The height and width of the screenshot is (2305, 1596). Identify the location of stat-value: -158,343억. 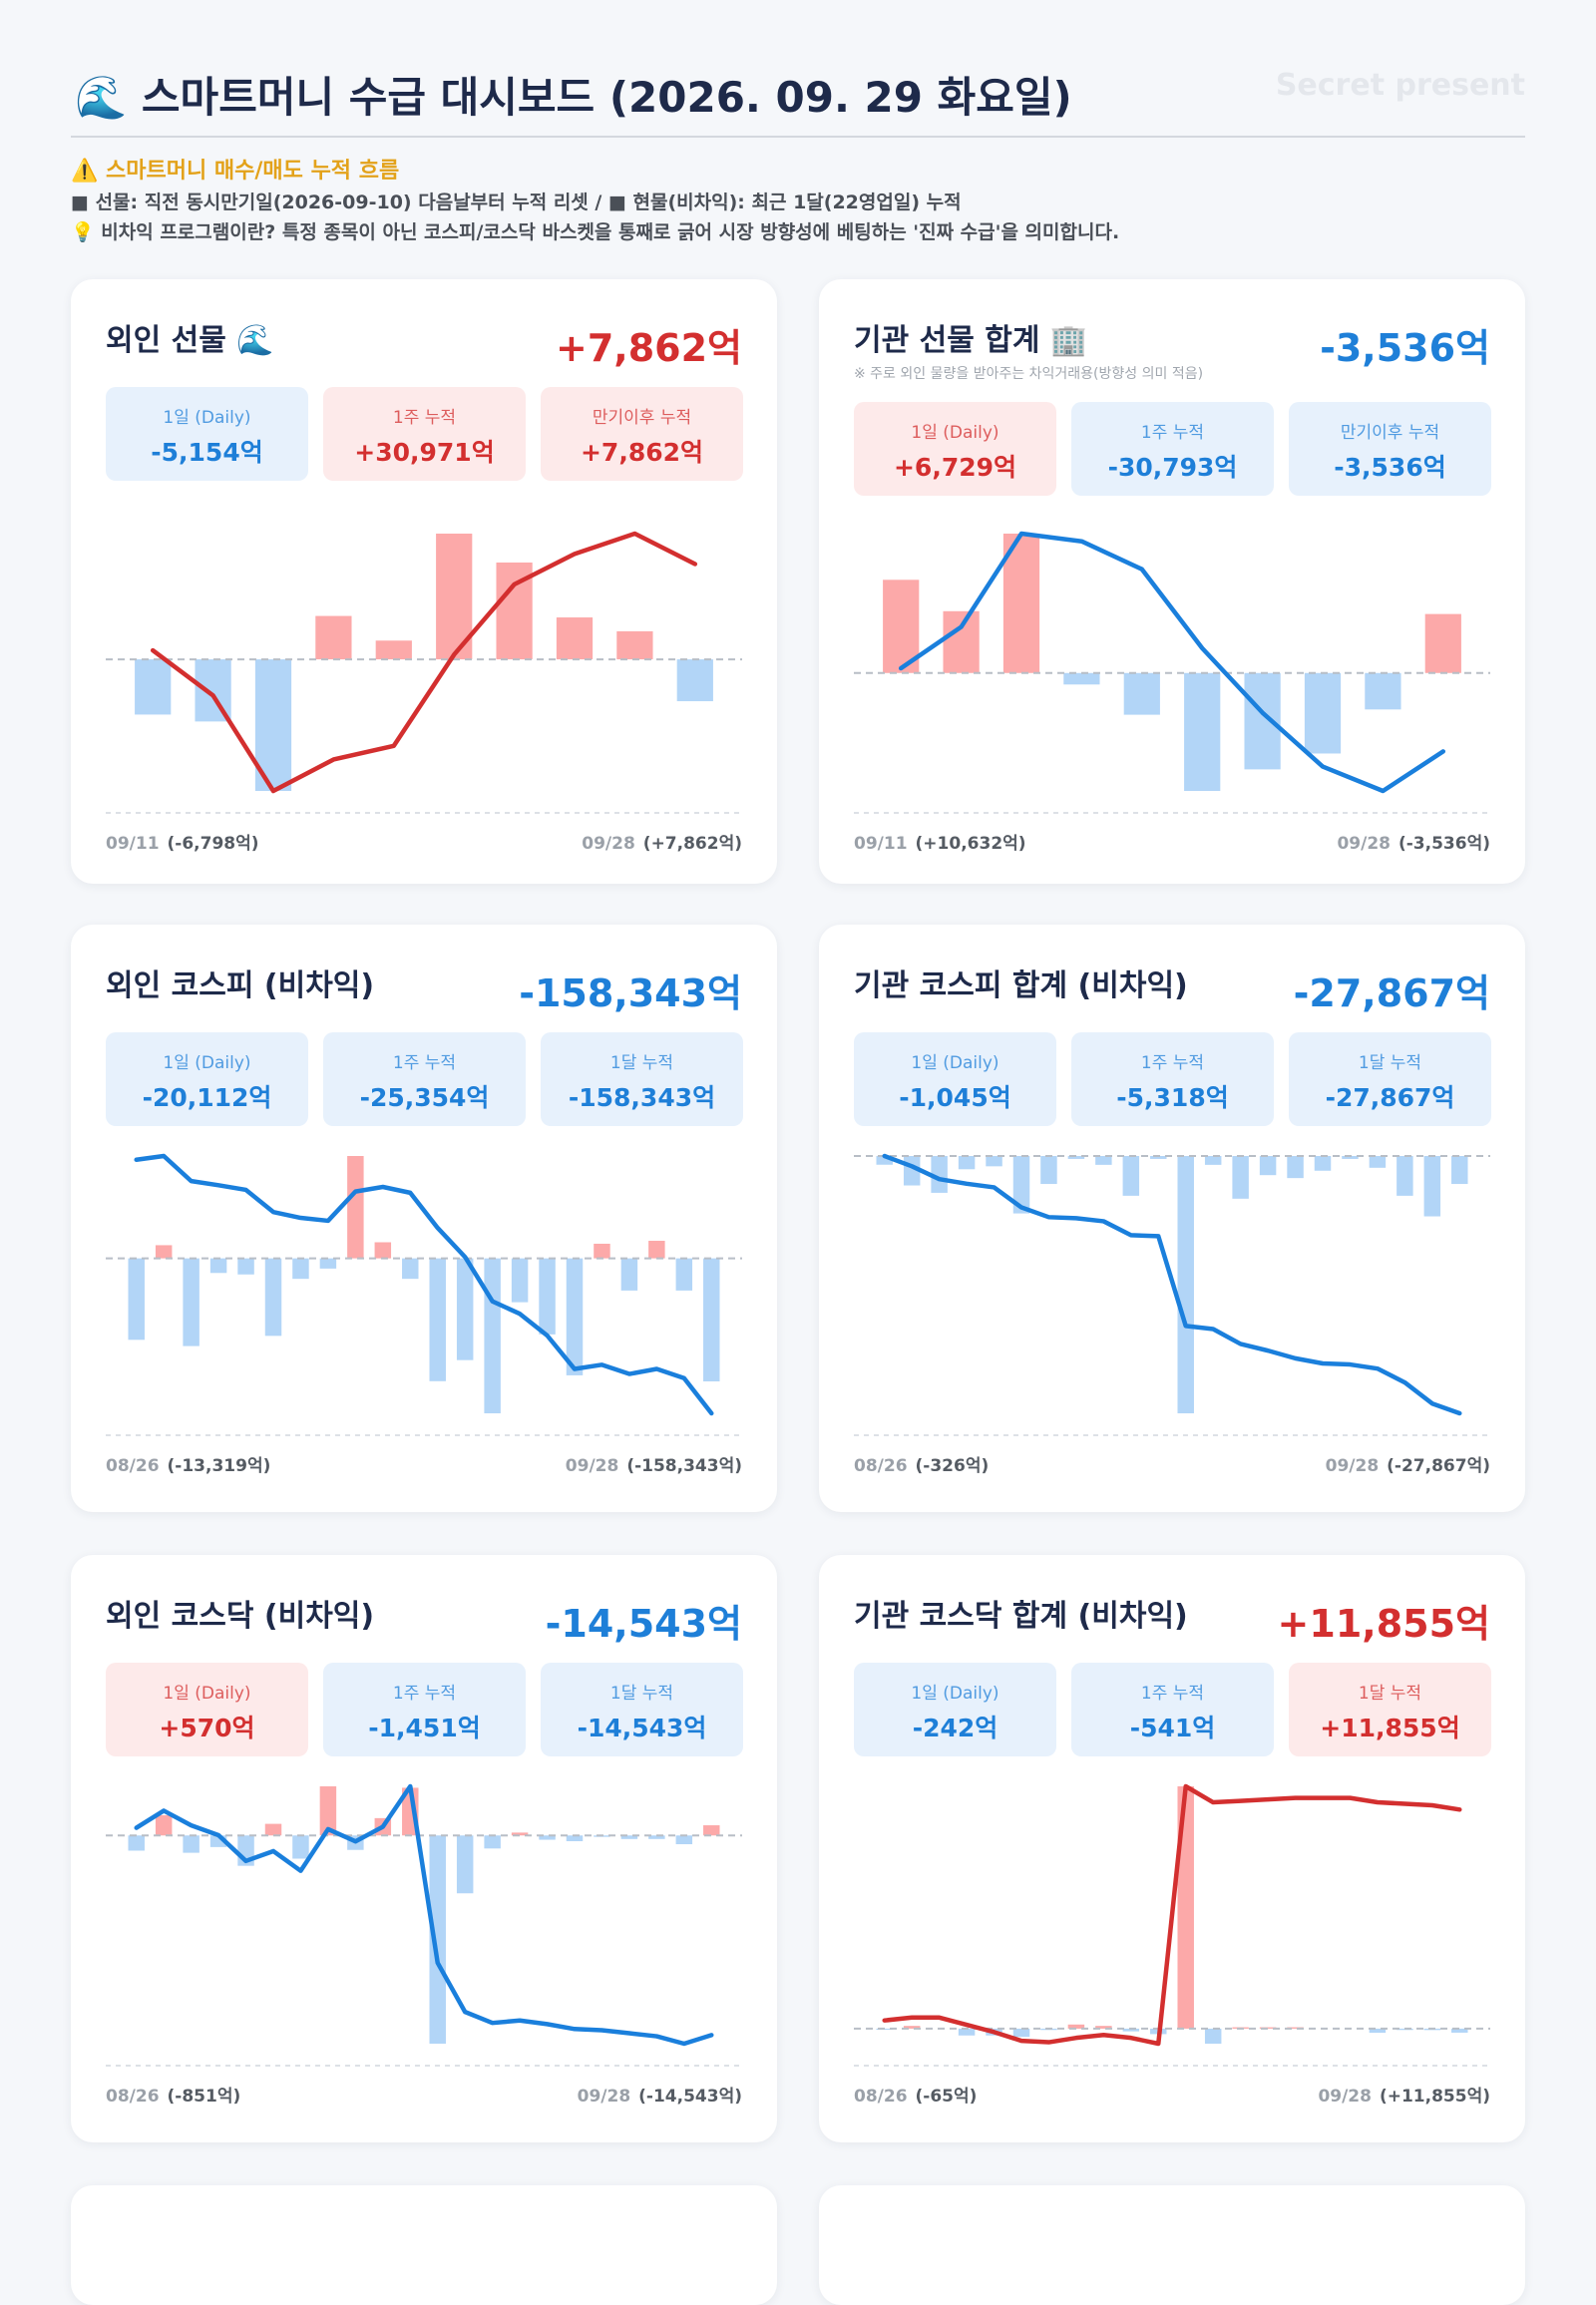
(642, 1097).